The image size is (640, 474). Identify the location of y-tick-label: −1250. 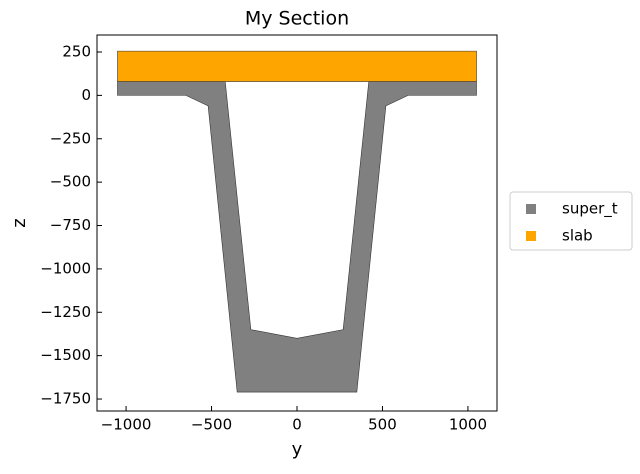
(65, 312).